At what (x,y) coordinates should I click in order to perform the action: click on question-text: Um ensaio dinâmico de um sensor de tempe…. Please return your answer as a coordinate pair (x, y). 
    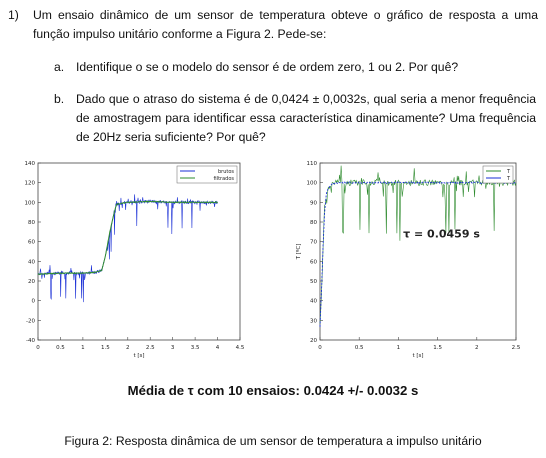
    Looking at the image, I should click on (285, 24).